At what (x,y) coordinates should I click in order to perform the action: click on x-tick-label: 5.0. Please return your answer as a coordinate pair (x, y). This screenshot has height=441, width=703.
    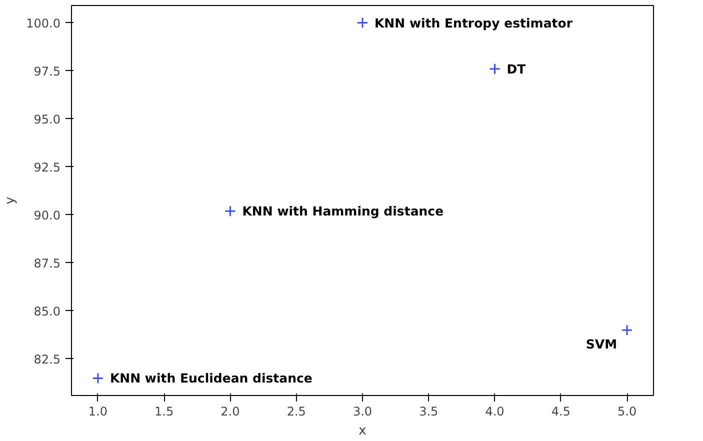
    Looking at the image, I should click on (627, 411).